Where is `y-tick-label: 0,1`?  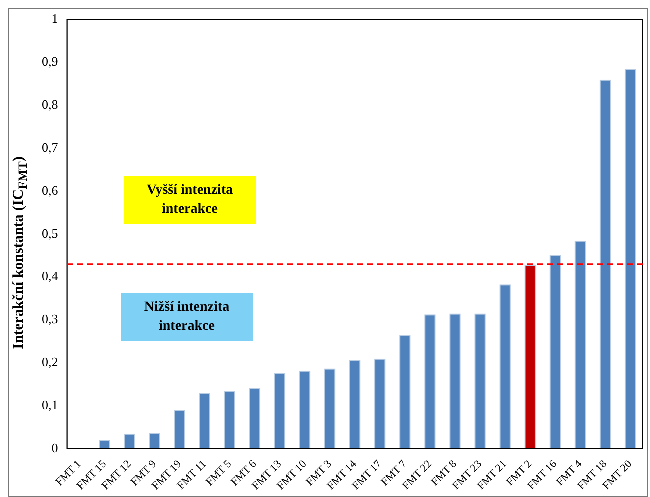
y-tick-label: 0,1 is located at coordinates (50, 404).